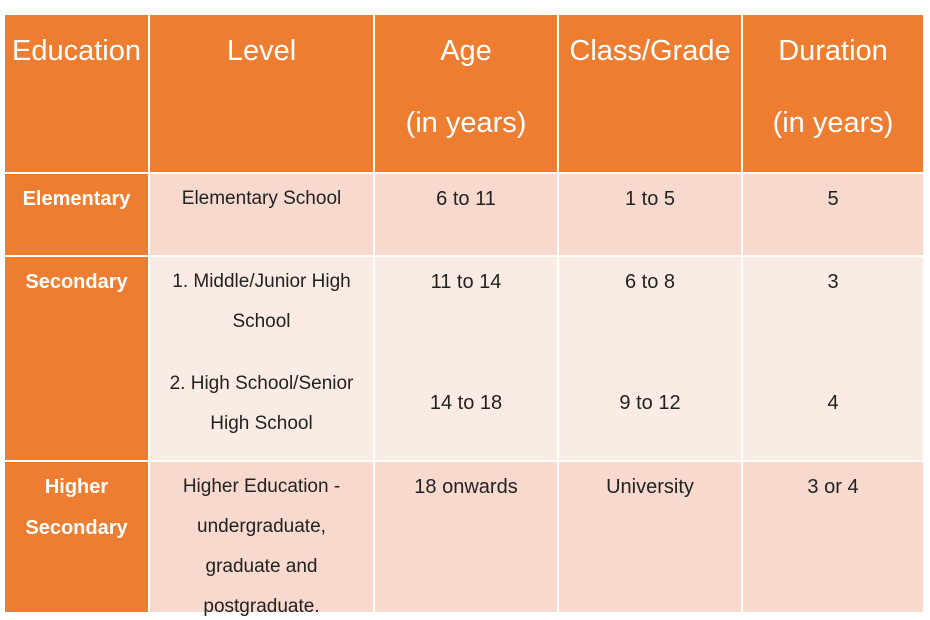  Describe the element at coordinates (650, 402) in the screenshot. I see `cell-text: 9 to 12` at that location.